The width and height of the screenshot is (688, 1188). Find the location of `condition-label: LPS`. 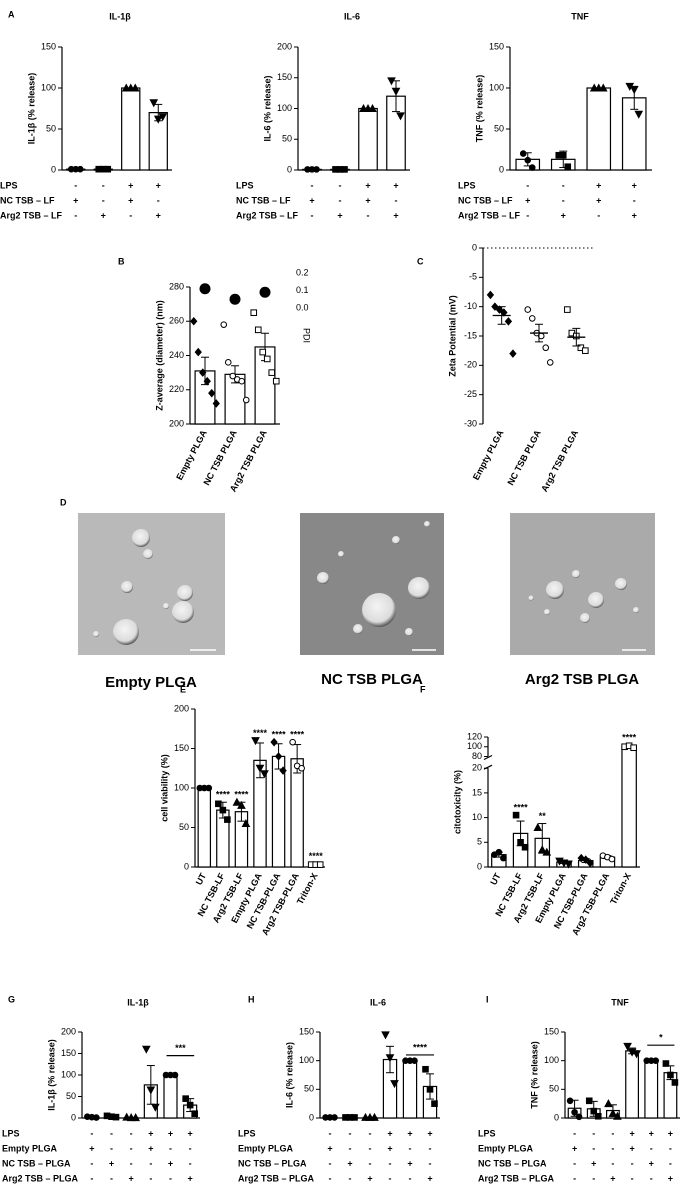

condition-label: LPS is located at coordinates (467, 185).